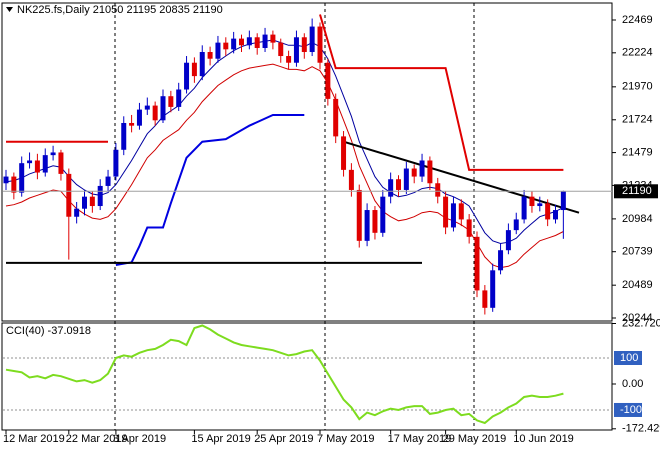 The height and width of the screenshot is (450, 660). Describe the element at coordinates (637, 120) in the screenshot. I see `y-tick-label: 21724` at that location.